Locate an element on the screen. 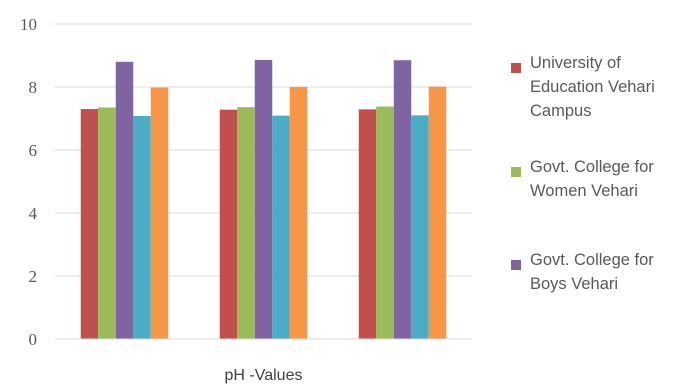 The image size is (688, 385). y-tick-label: 4 is located at coordinates (33, 213).